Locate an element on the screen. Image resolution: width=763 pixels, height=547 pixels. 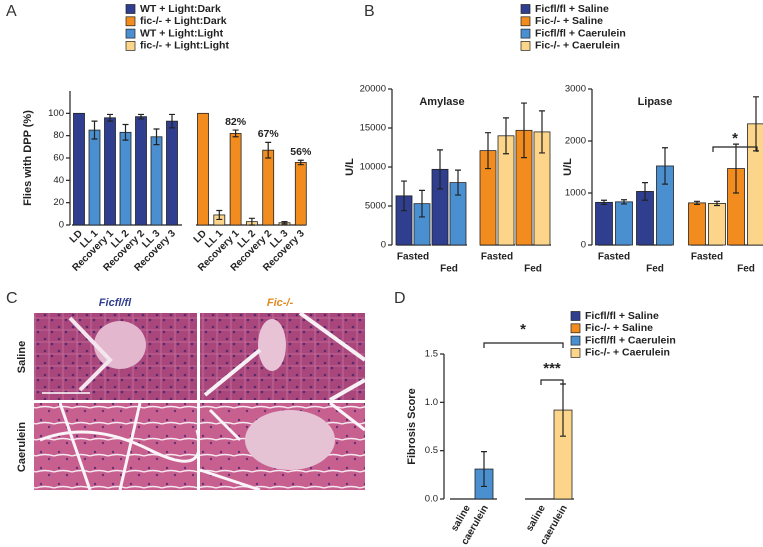
chart-title: Amylase is located at coordinates (441, 102).